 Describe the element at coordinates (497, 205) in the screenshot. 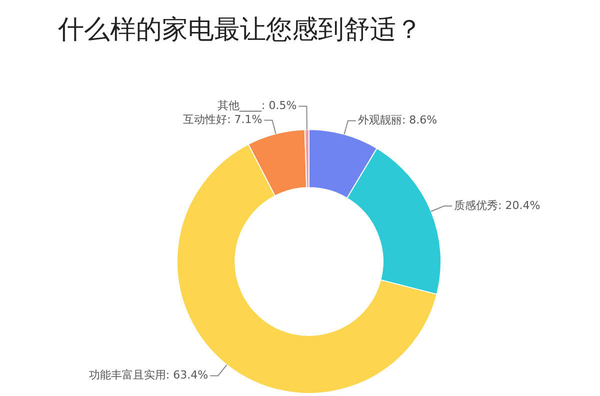

I see `slice-label: 质感优秀: 20.4%` at that location.